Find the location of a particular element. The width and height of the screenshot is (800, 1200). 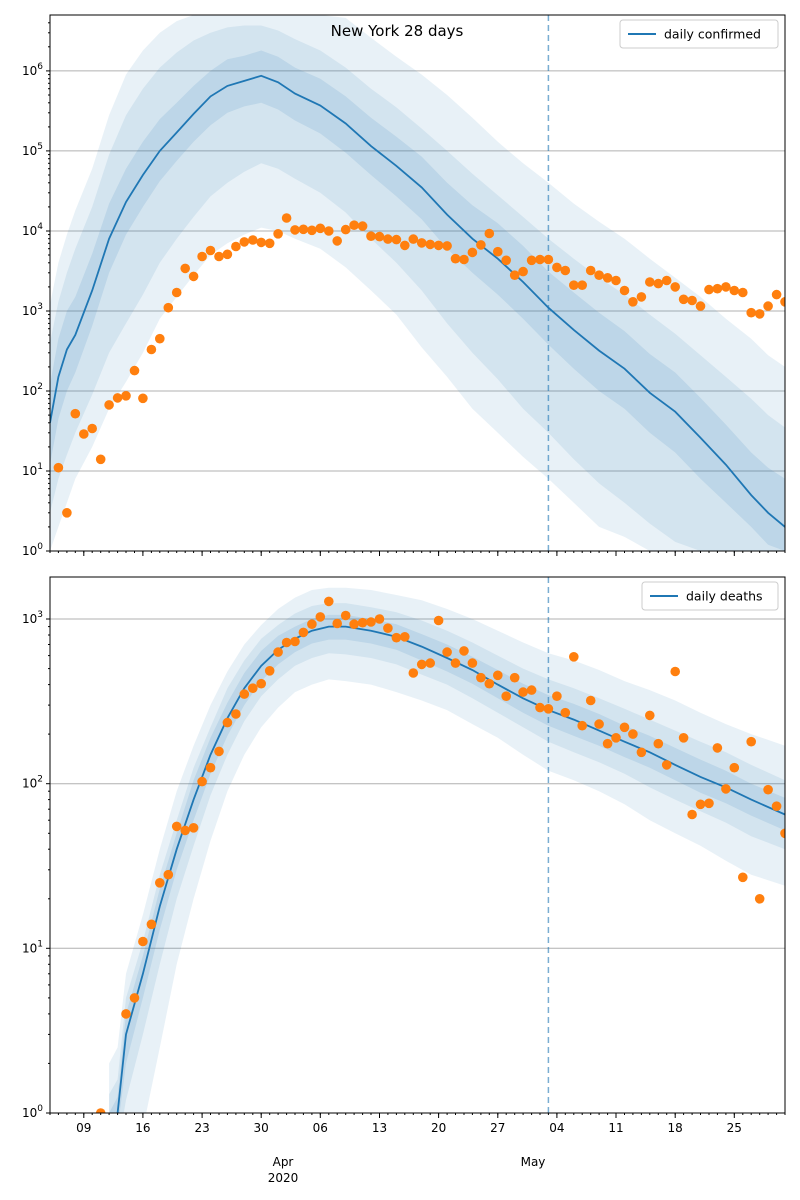

y-tick-label: 10⁰ is located at coordinates (32, 550).